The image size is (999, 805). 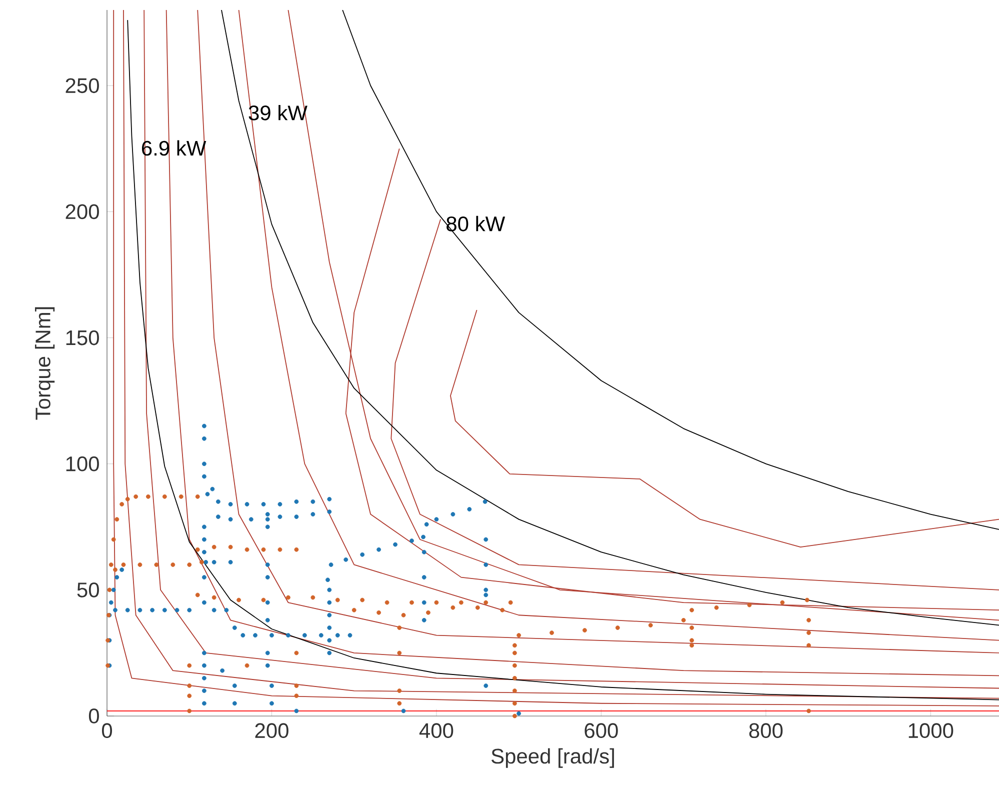 What do you see at coordinates (82, 338) in the screenshot?
I see `y-tick-label: 150` at bounding box center [82, 338].